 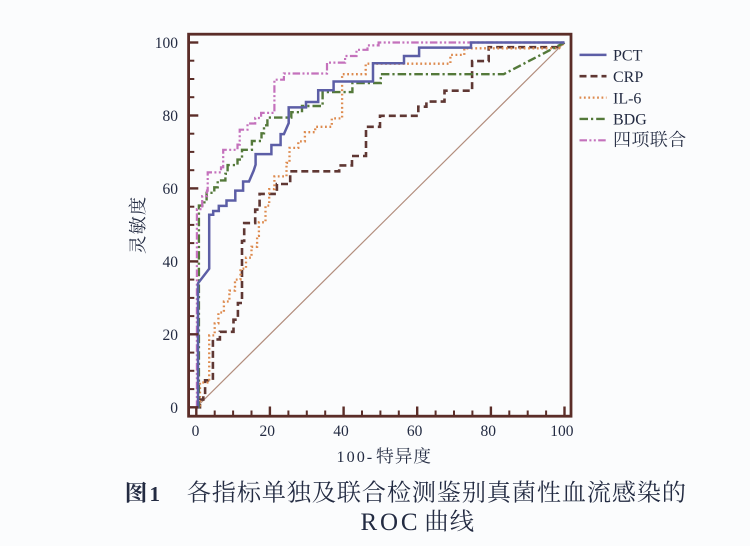 I want to click on svg-text: BDG, so click(x=630, y=120).